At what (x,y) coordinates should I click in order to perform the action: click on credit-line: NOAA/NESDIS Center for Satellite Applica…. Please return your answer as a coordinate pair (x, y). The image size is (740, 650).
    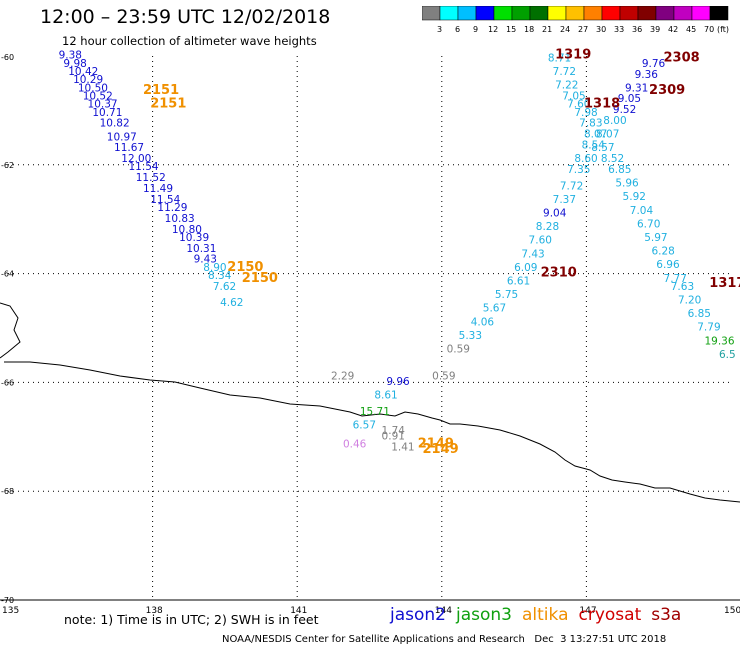
    Looking at the image, I should click on (444, 639).